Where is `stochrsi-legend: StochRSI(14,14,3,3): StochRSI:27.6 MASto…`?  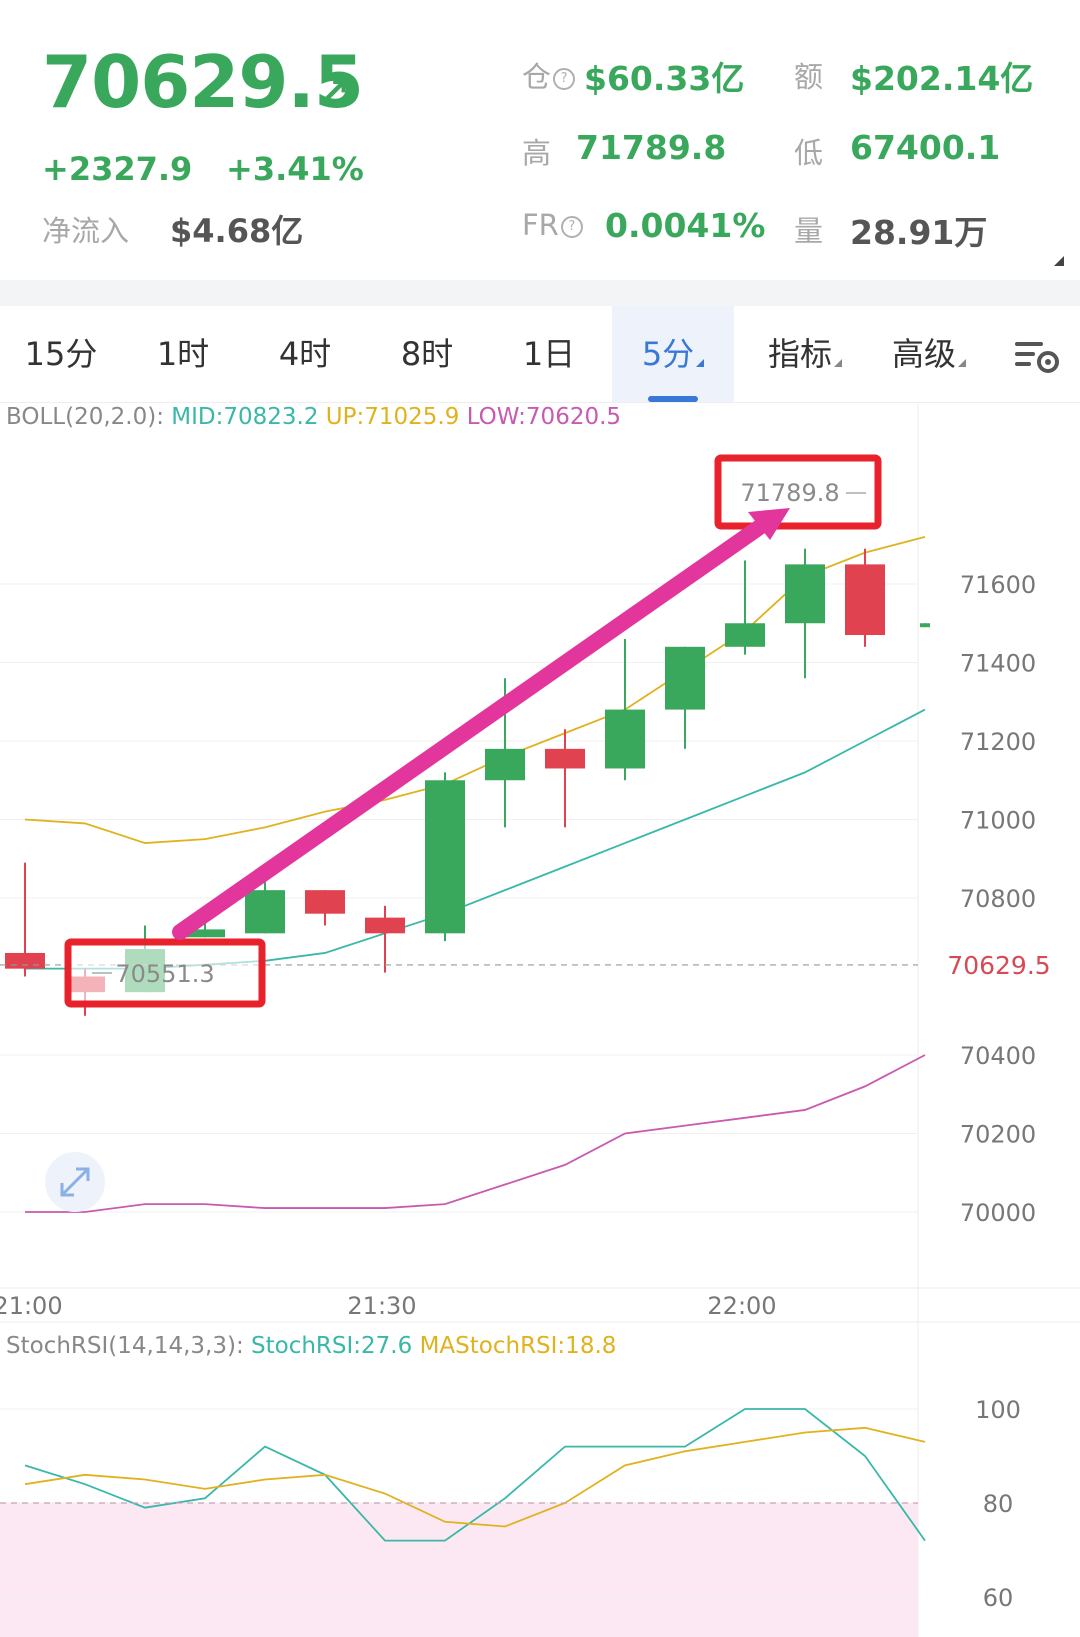 stochrsi-legend: StochRSI(14,14,3,3): StochRSI:27.6 MASto… is located at coordinates (311, 1346).